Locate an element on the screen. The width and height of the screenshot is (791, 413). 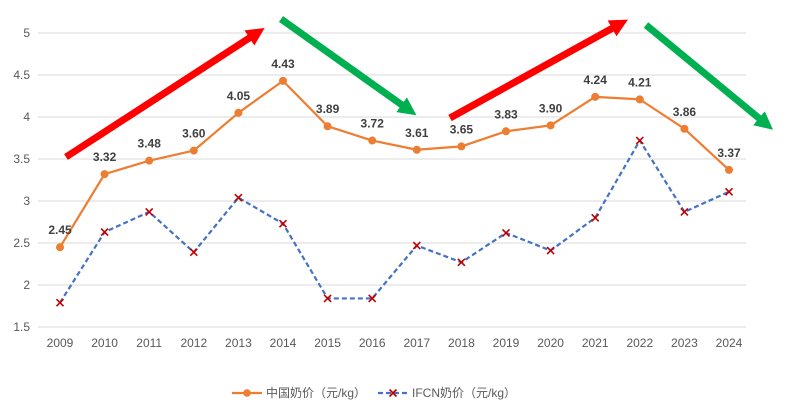
x-tick-label: 2015 is located at coordinates (327, 343).